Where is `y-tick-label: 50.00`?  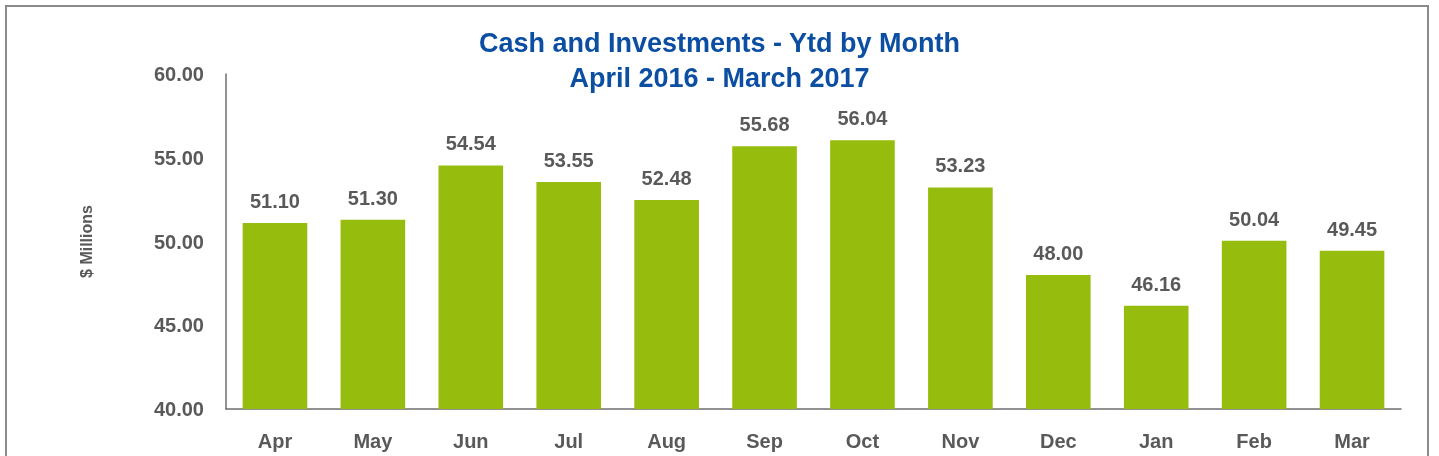 y-tick-label: 50.00 is located at coordinates (178, 241).